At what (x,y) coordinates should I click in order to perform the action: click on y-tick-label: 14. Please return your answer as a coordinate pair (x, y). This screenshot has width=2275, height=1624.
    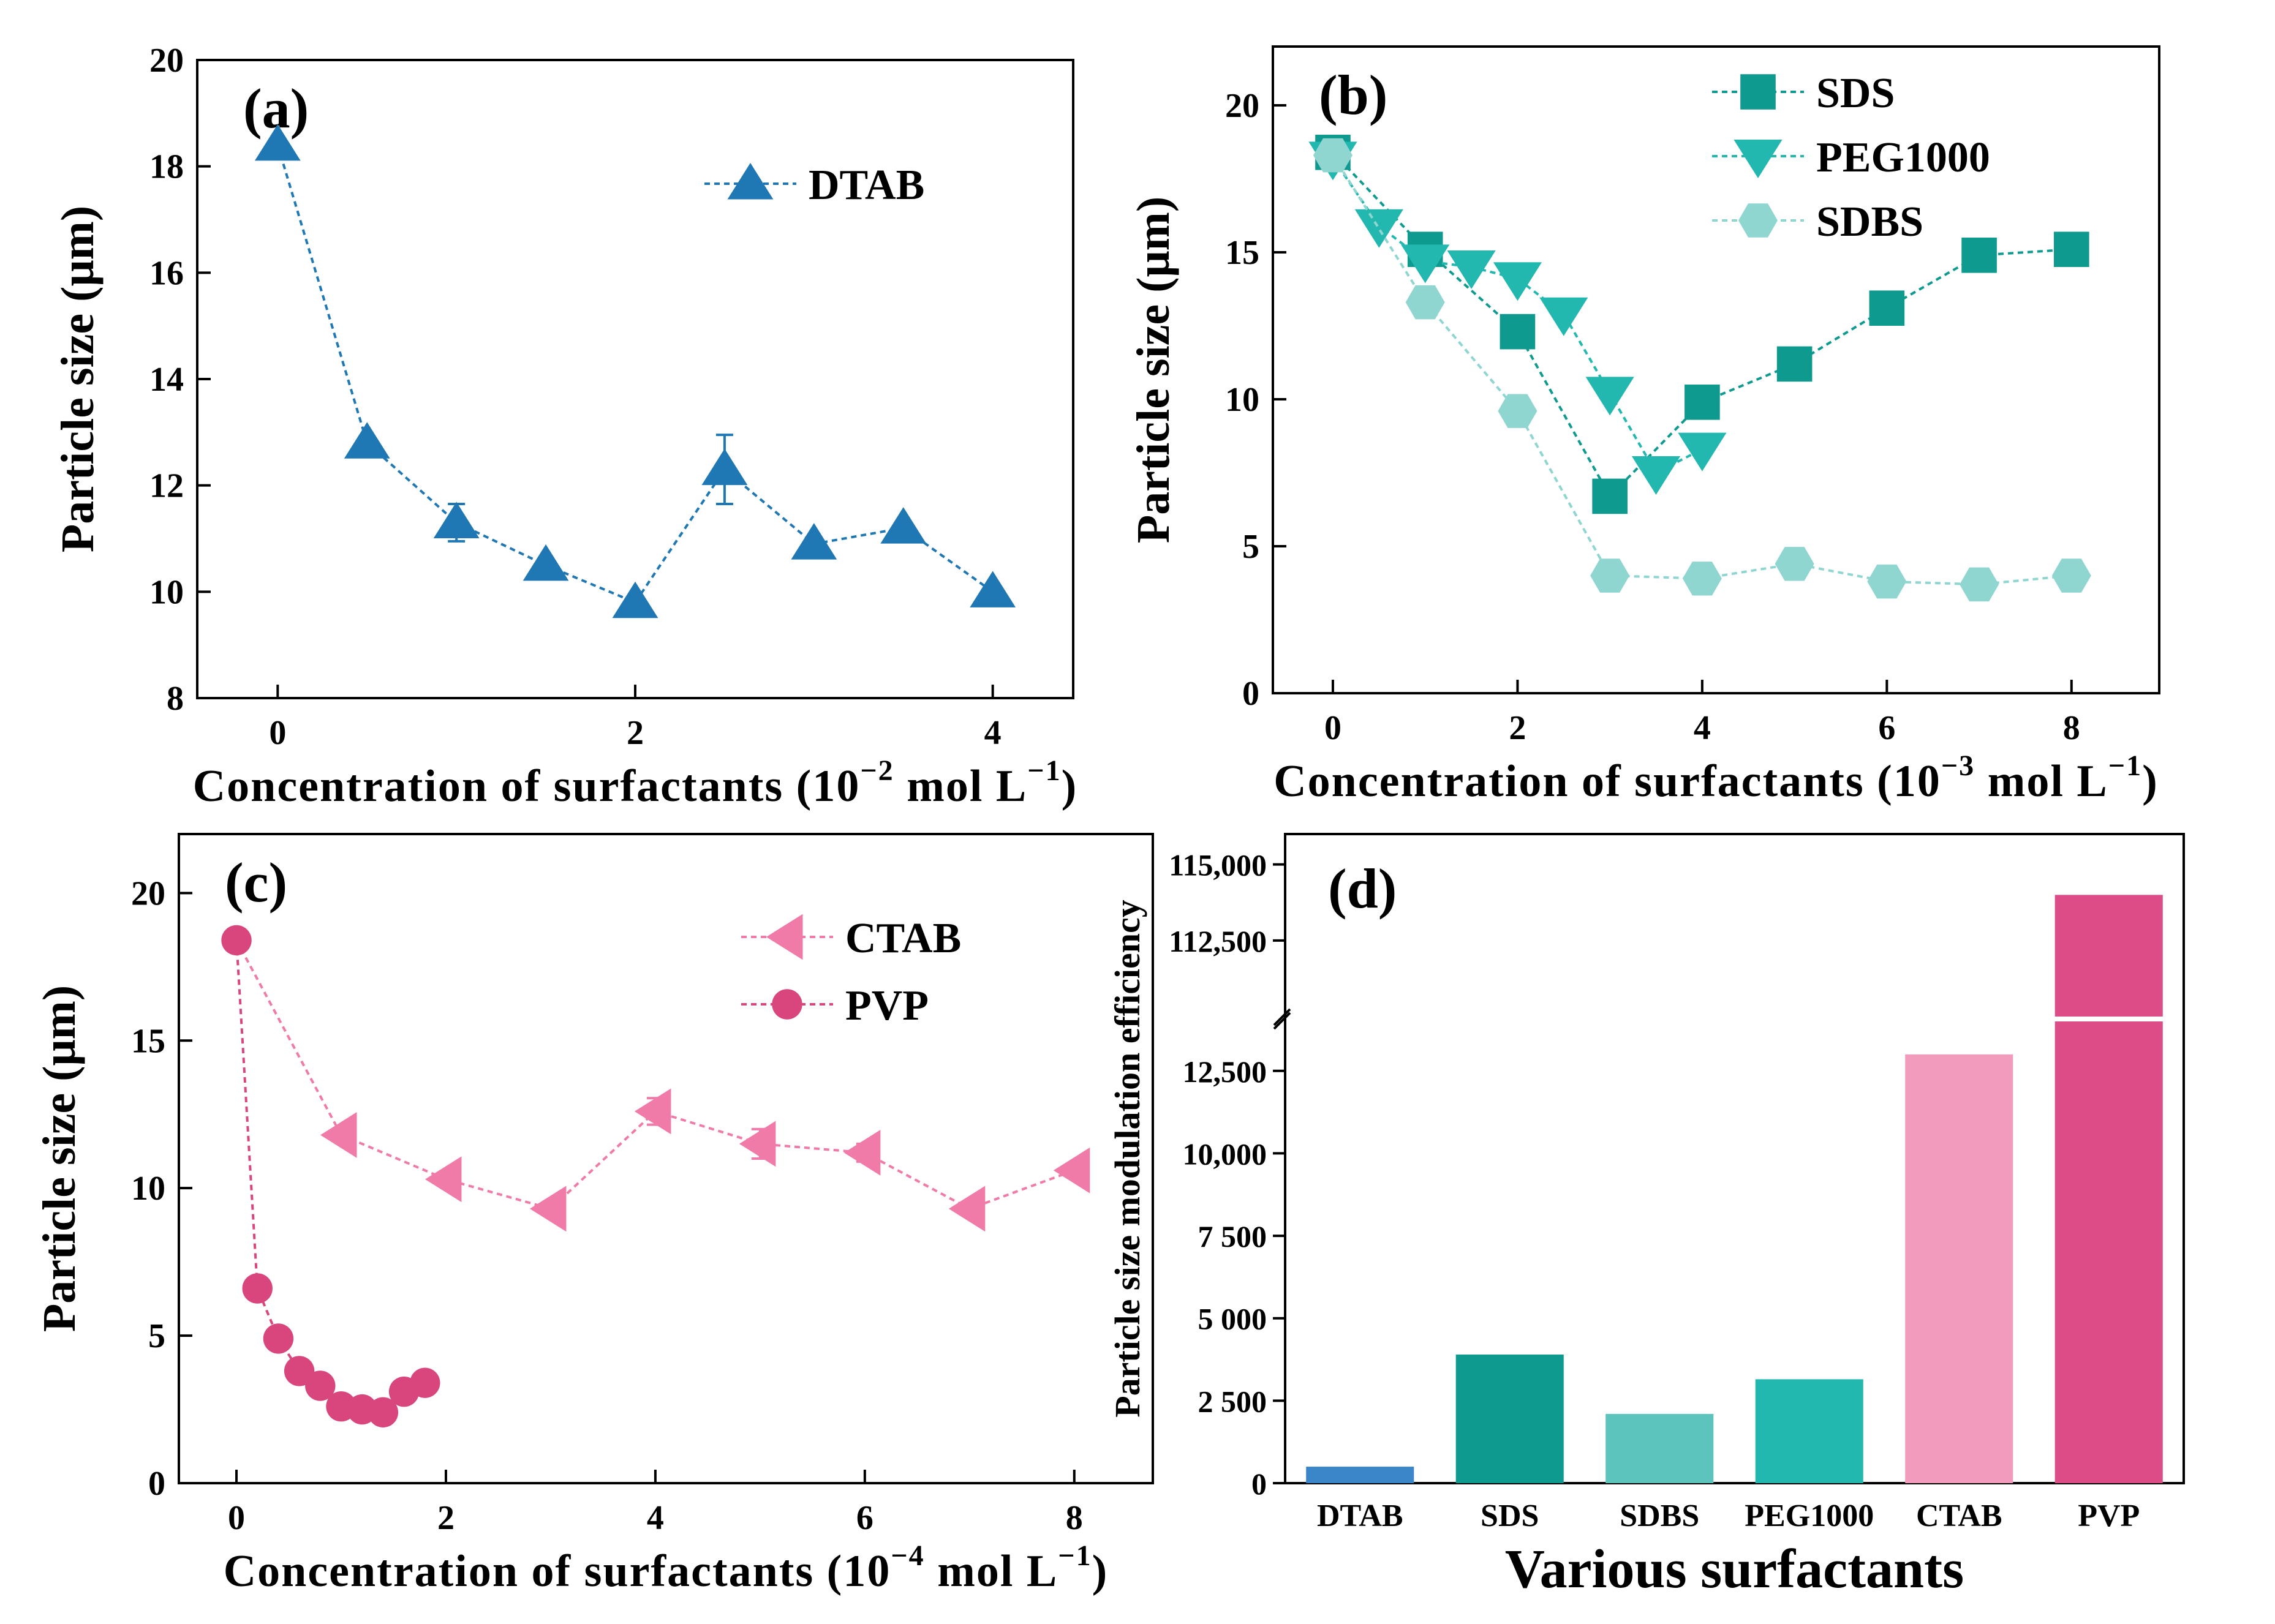
    Looking at the image, I should click on (166, 380).